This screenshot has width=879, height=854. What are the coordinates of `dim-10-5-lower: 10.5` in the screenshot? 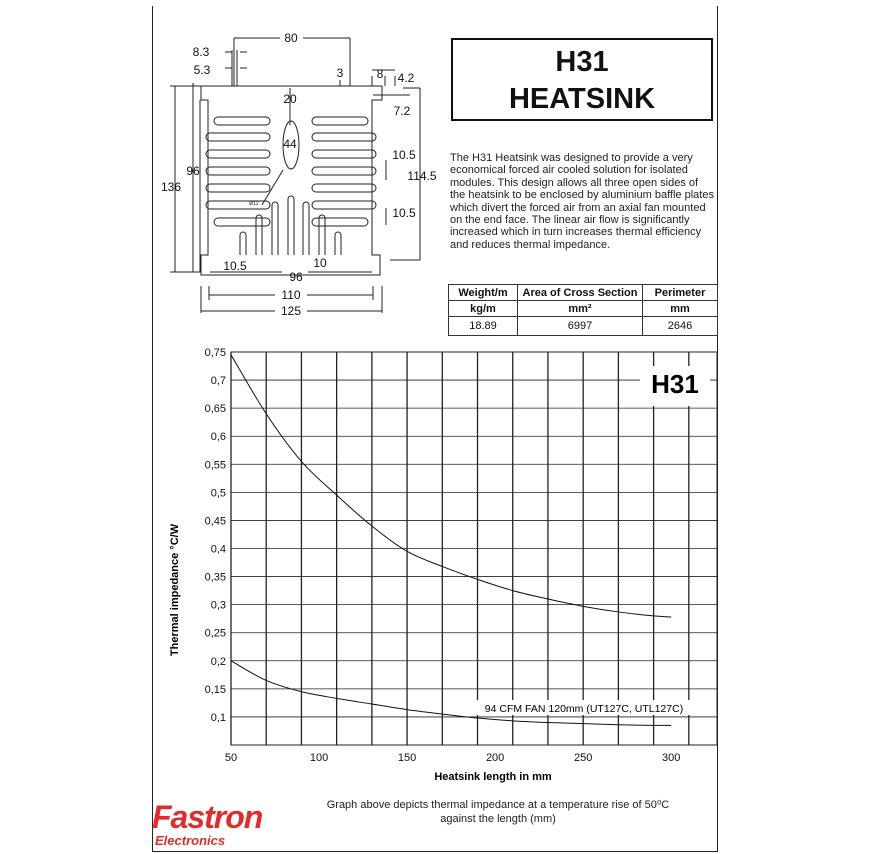 It's located at (404, 213).